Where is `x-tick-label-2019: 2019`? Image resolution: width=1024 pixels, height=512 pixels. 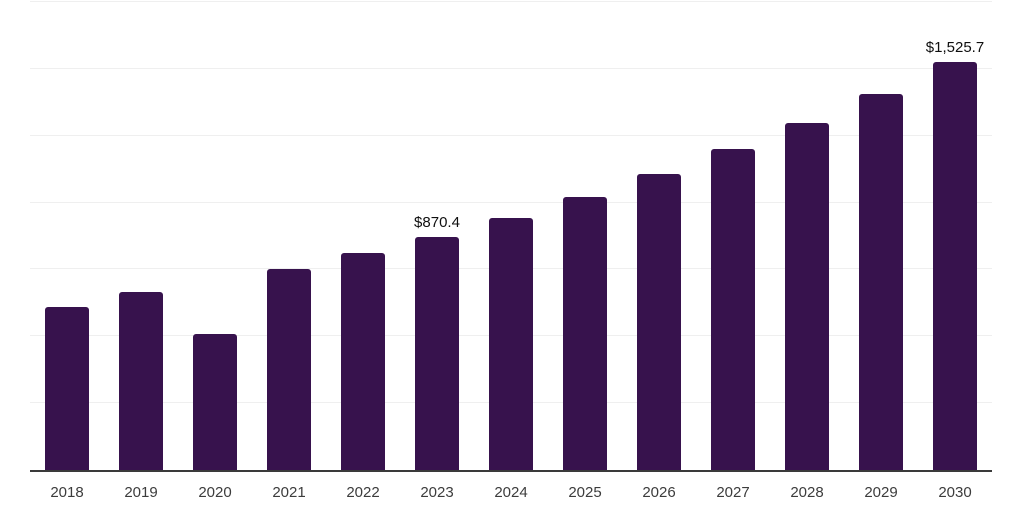 x-tick-label-2019: 2019 is located at coordinates (141, 492).